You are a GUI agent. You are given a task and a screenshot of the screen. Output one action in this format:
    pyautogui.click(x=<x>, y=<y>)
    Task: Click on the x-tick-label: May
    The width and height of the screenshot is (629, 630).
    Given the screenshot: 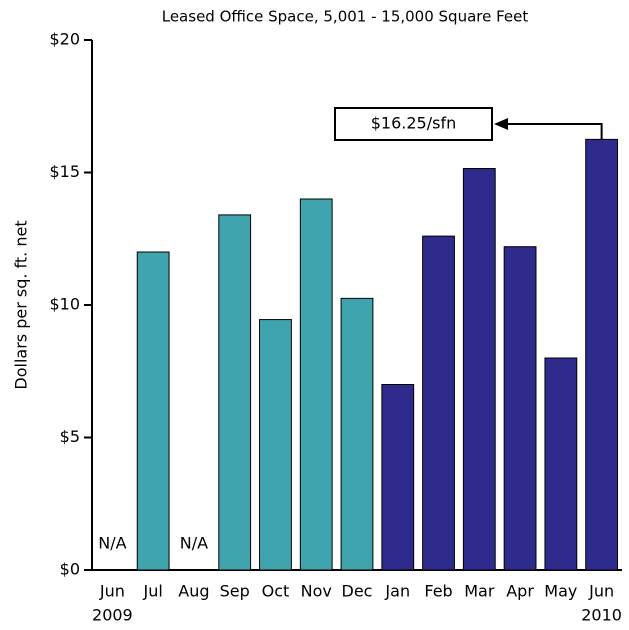 What is the action you would take?
    pyautogui.click(x=560, y=591)
    